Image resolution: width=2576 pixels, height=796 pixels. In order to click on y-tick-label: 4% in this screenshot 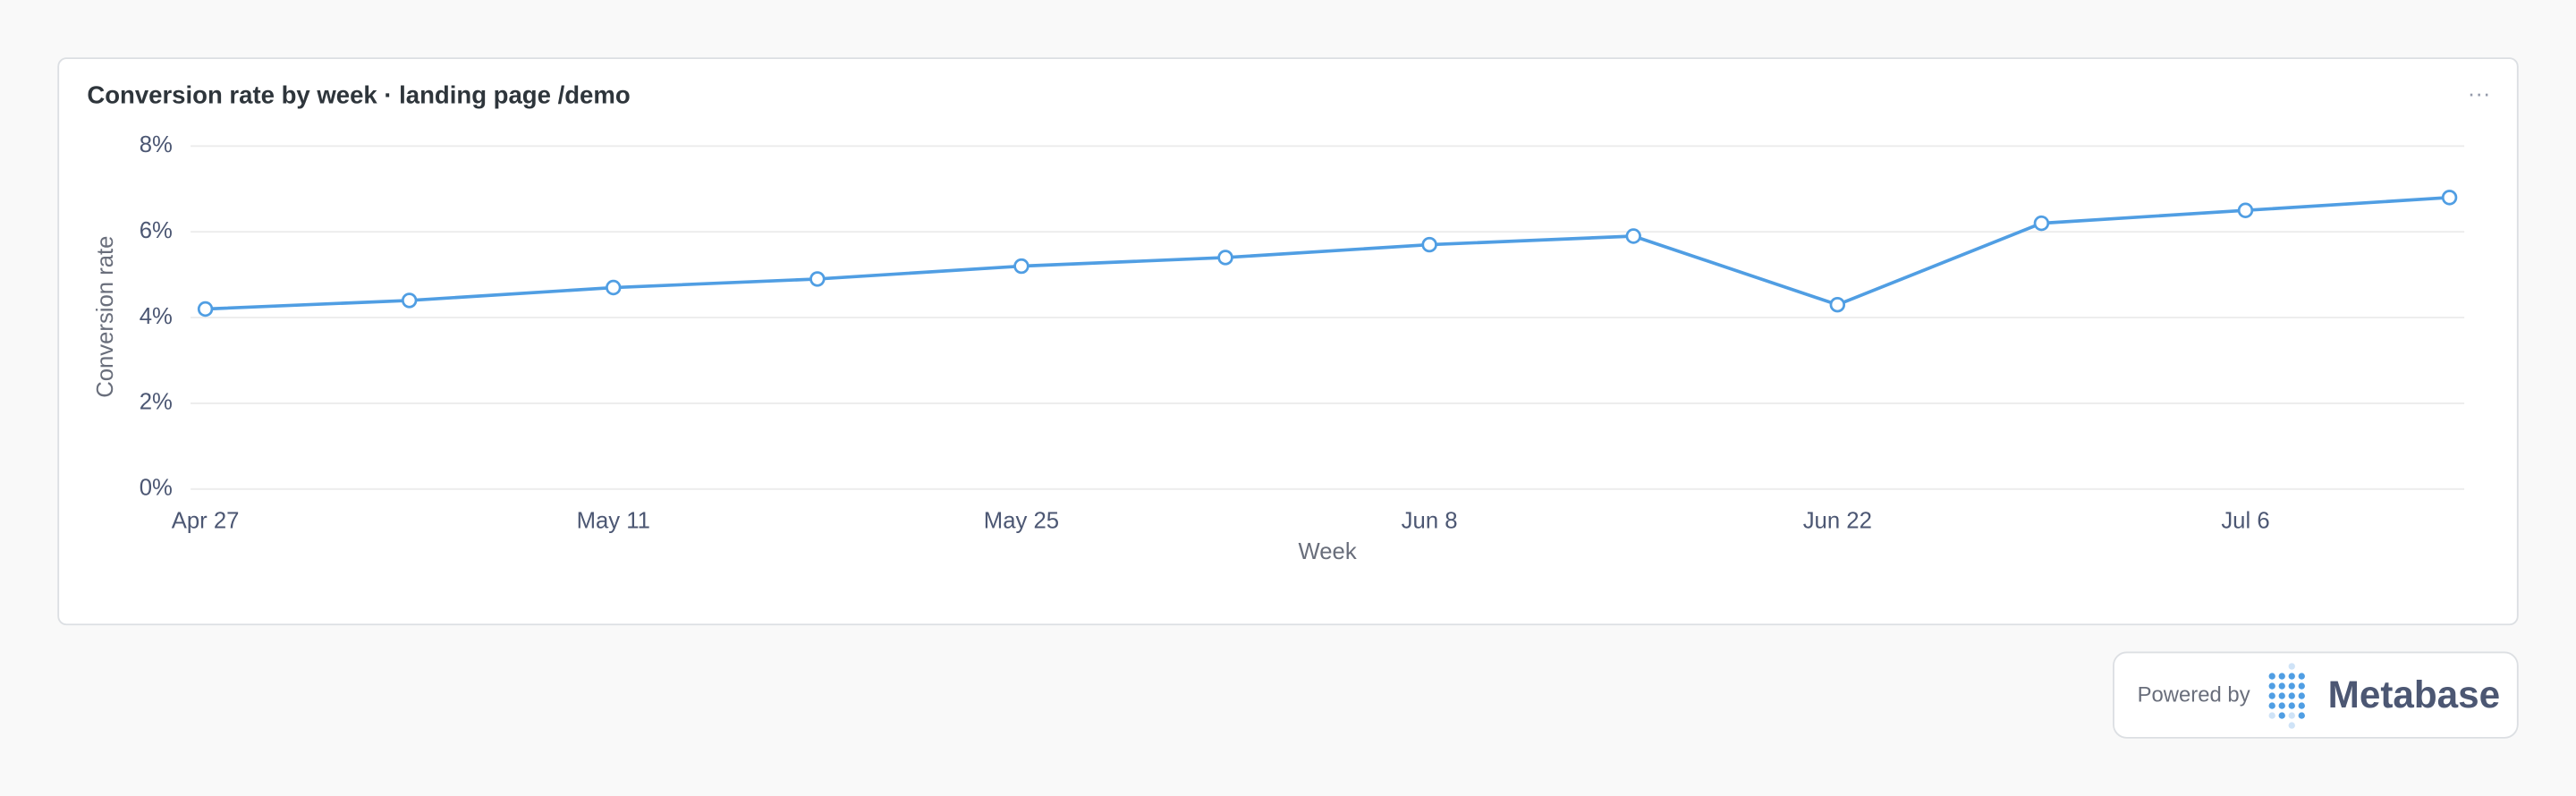, I will do `click(156, 316)`.